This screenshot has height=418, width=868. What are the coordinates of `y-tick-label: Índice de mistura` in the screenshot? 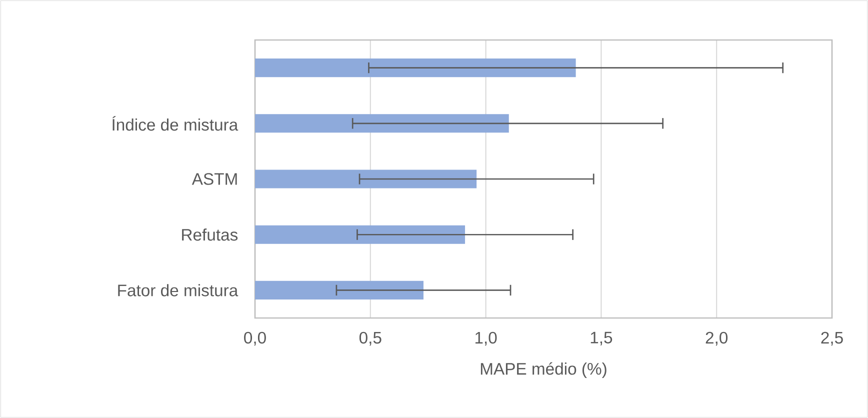 It's located at (175, 123).